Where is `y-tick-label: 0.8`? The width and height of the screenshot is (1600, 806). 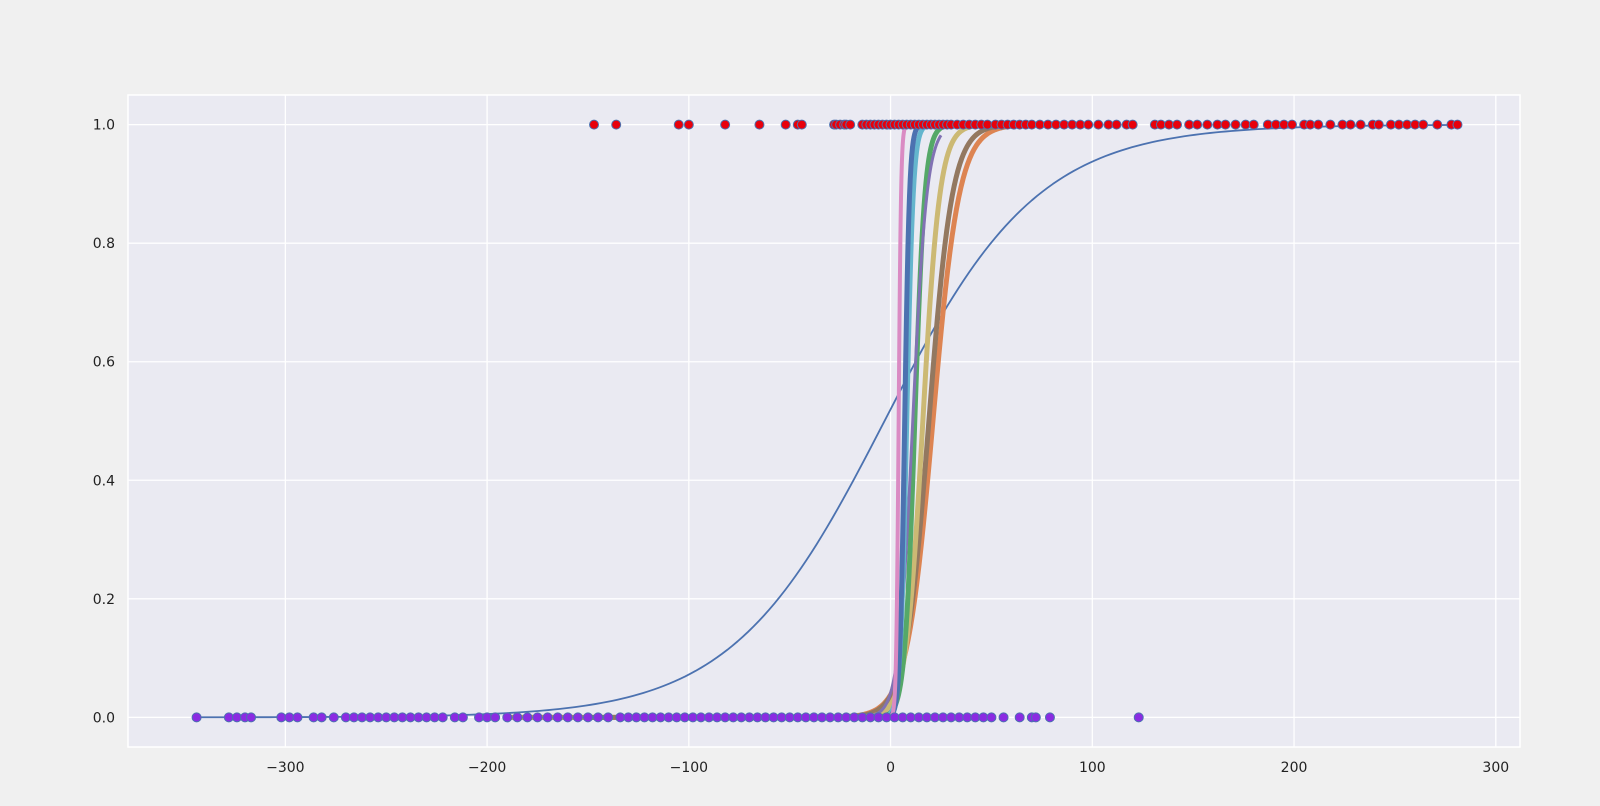 y-tick-label: 0.8 is located at coordinates (104, 244).